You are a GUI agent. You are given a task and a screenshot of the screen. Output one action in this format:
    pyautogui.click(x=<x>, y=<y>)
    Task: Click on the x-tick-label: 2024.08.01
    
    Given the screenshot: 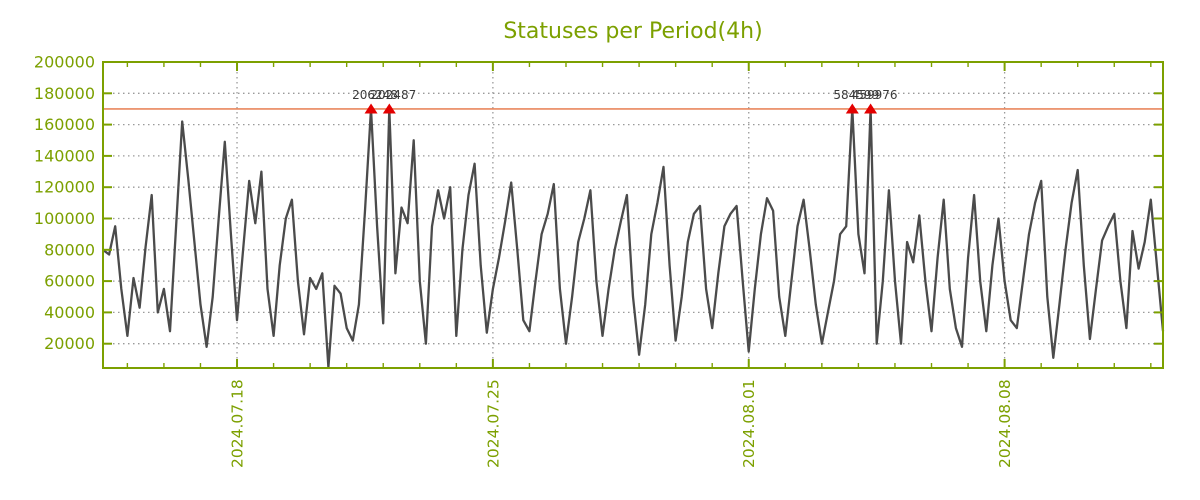 What is the action you would take?
    pyautogui.click(x=749, y=423)
    